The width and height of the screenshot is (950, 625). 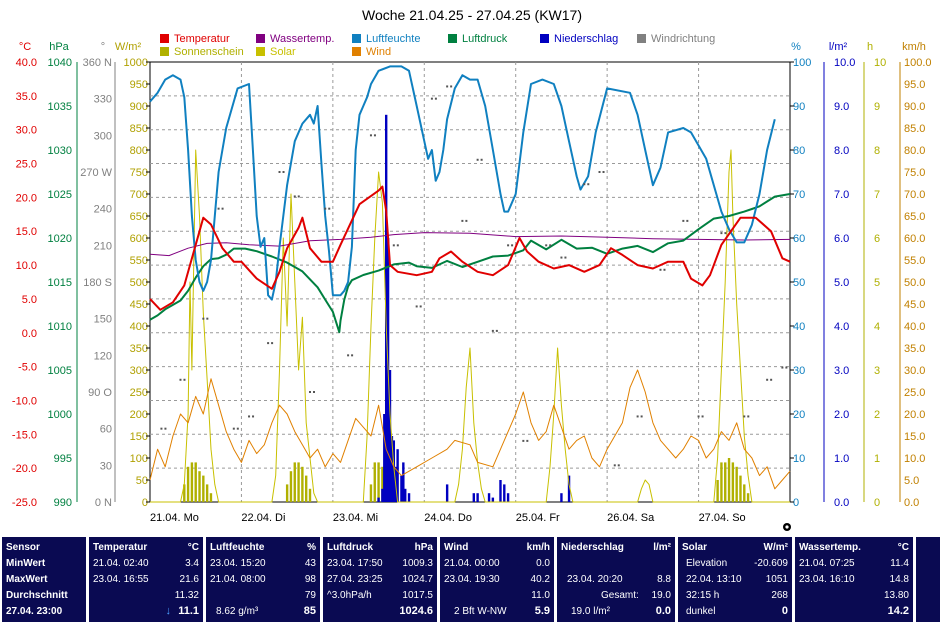 I want to click on chart-title: Woche 21.04.25 - 27.04.25 (KW17), so click(x=472, y=15).